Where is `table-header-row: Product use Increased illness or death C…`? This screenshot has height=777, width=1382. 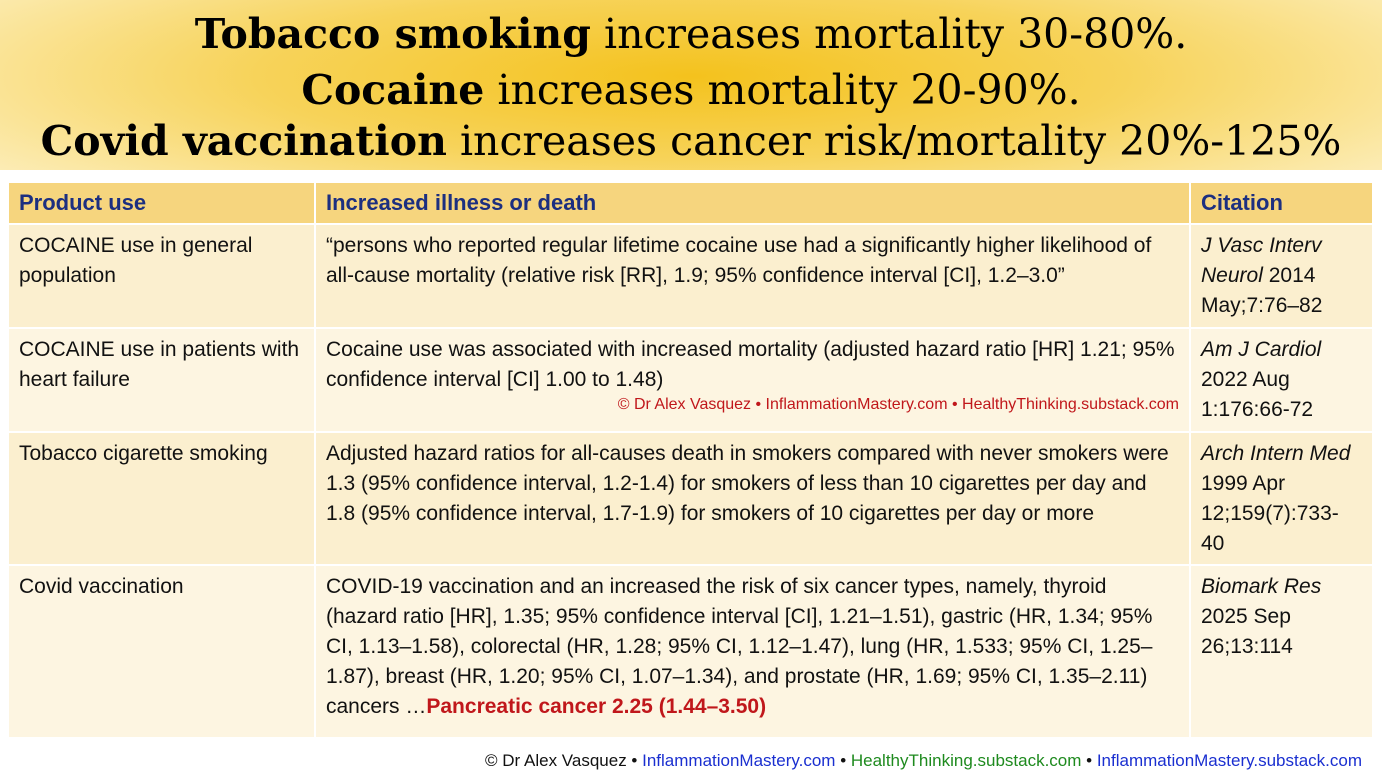 table-header-row: Product use Increased illness or death C… is located at coordinates (690, 203).